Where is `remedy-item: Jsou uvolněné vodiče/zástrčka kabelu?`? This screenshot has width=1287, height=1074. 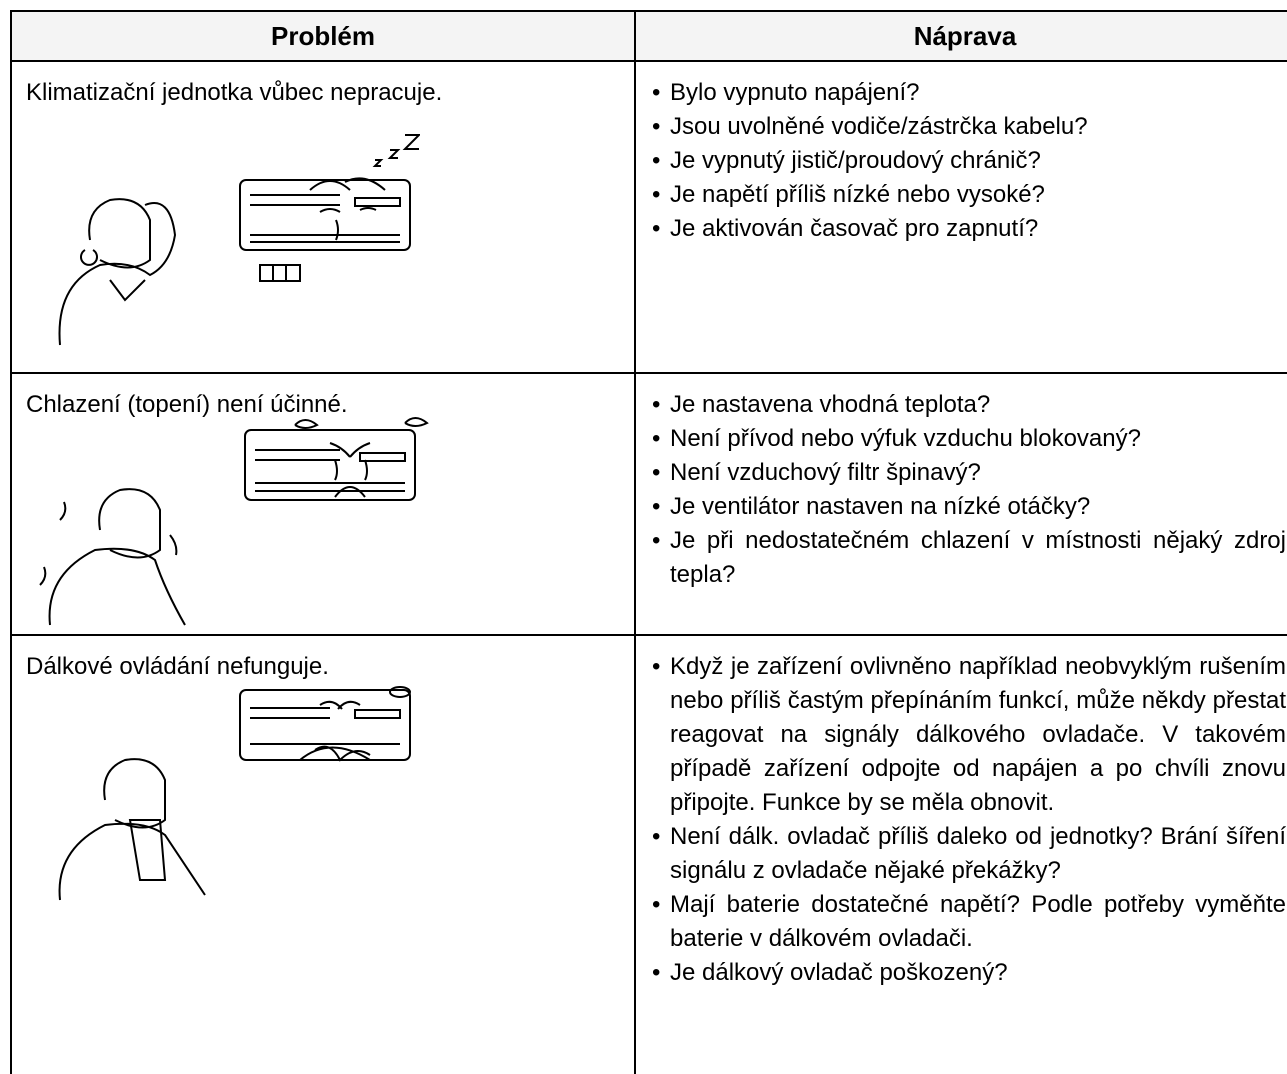
remedy-item: Jsou uvolněné vodiče/zástrčka kabelu? is located at coordinates (969, 127).